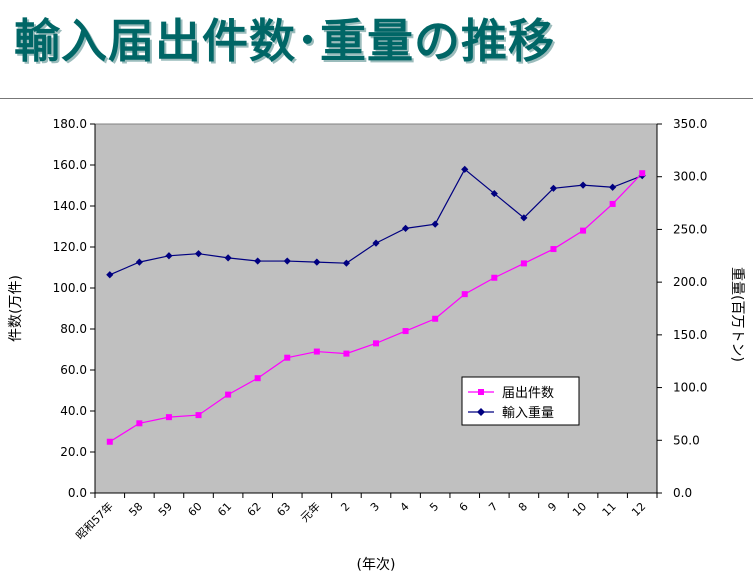  Describe the element at coordinates (73, 452) in the screenshot. I see `left-tick-label: 20.0` at that location.